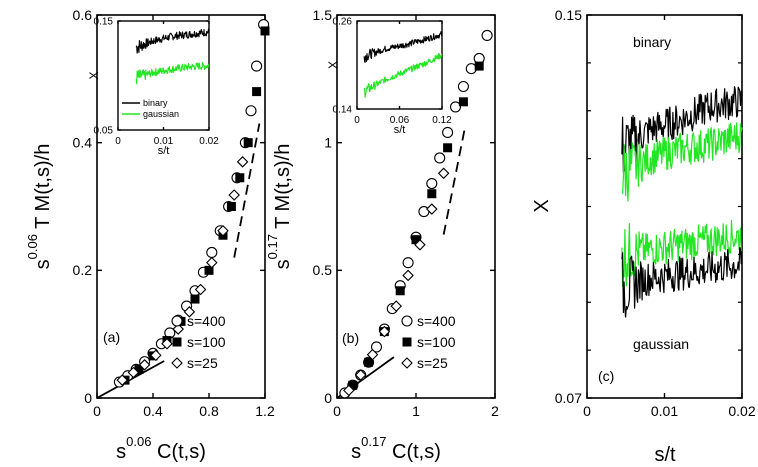 Image resolution: width=758 pixels, height=467 pixels. I want to click on axes-frame, so click(399, 65).